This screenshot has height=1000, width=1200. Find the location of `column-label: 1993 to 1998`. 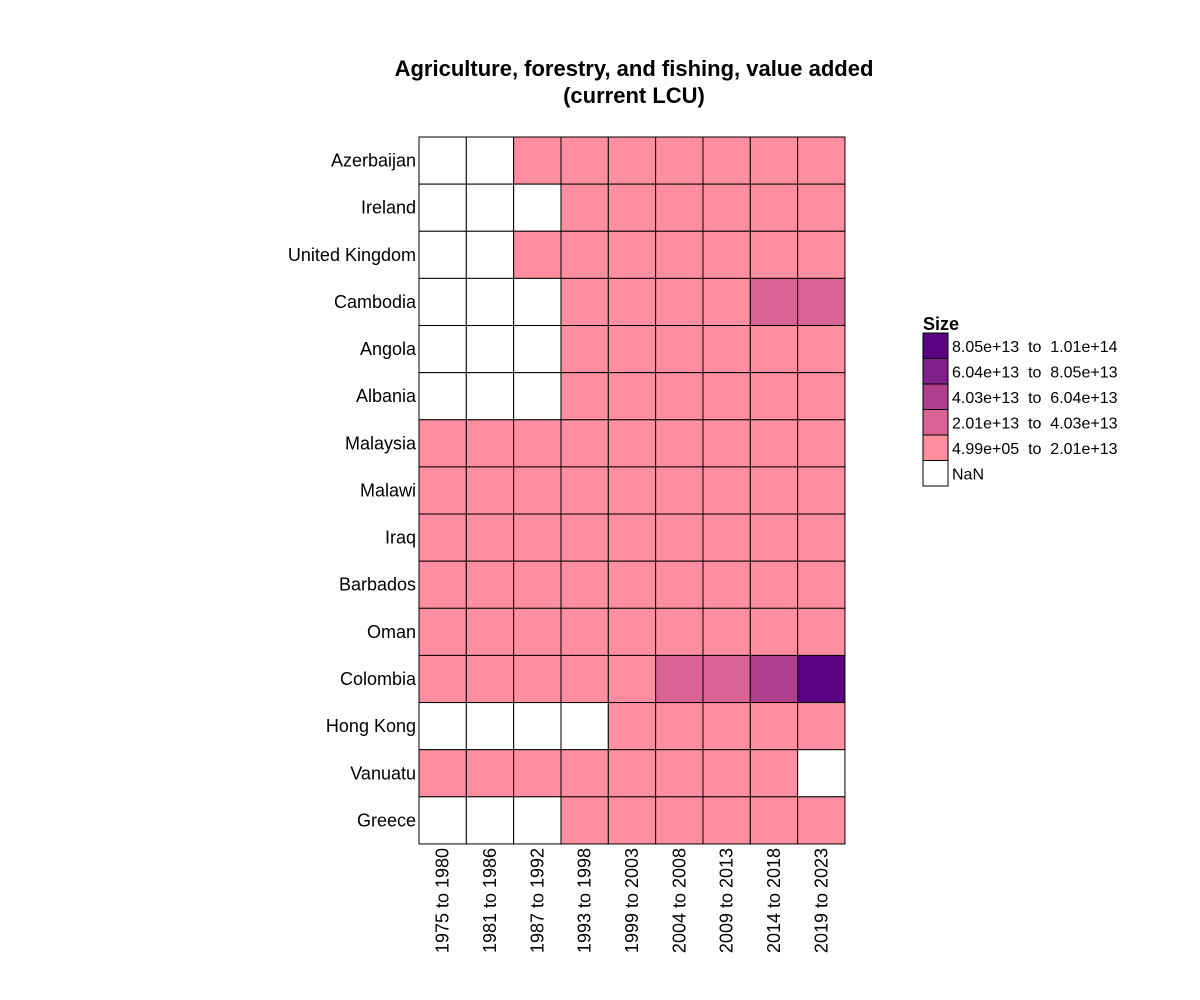

column-label: 1993 to 1998 is located at coordinates (585, 900).